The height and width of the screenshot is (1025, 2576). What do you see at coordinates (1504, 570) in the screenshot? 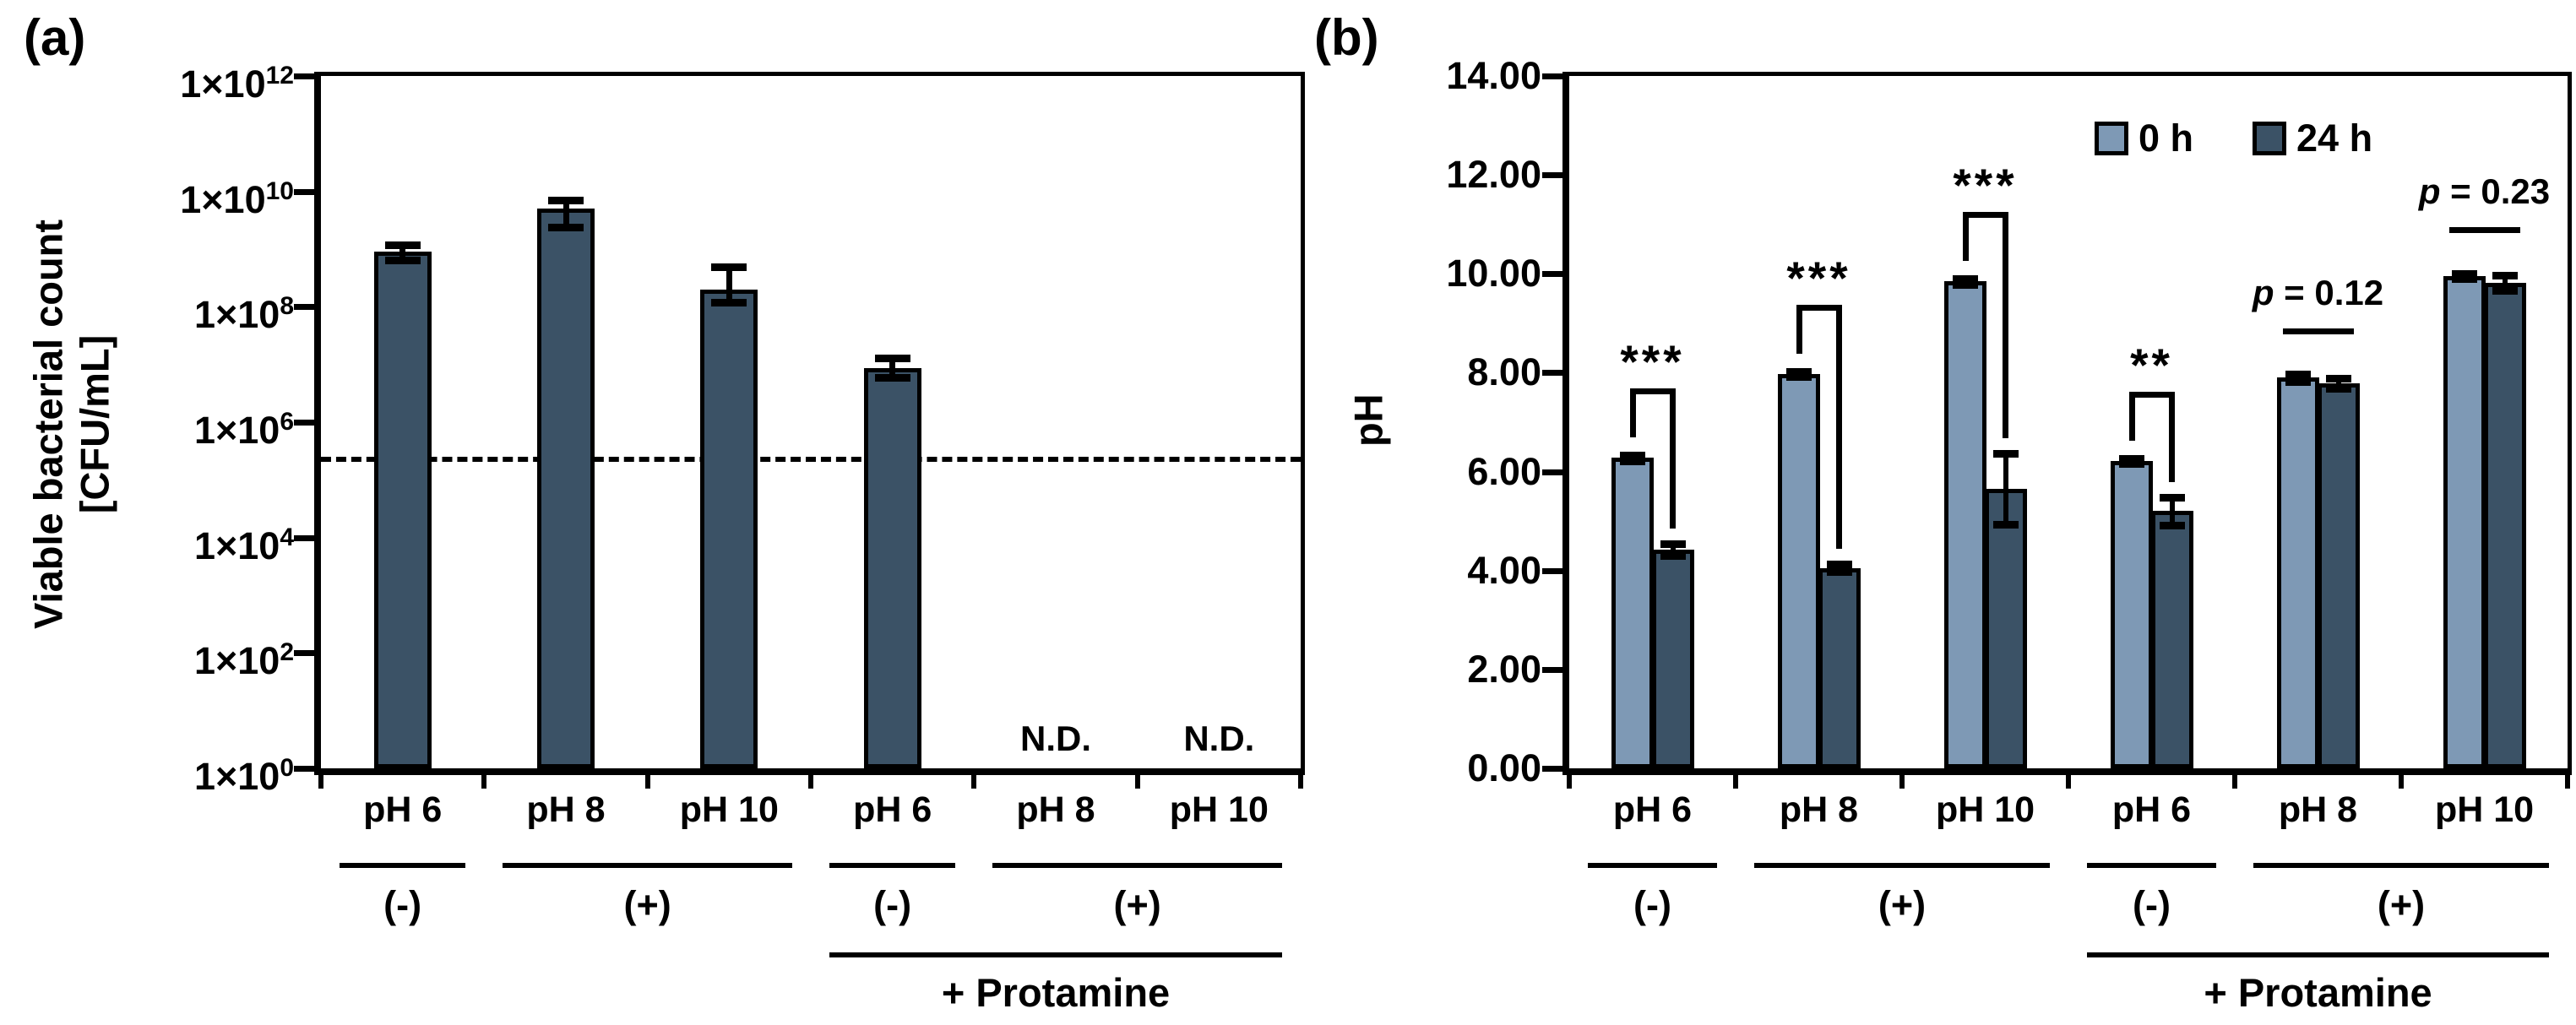
I see `y-tick-label: 4.00` at bounding box center [1504, 570].